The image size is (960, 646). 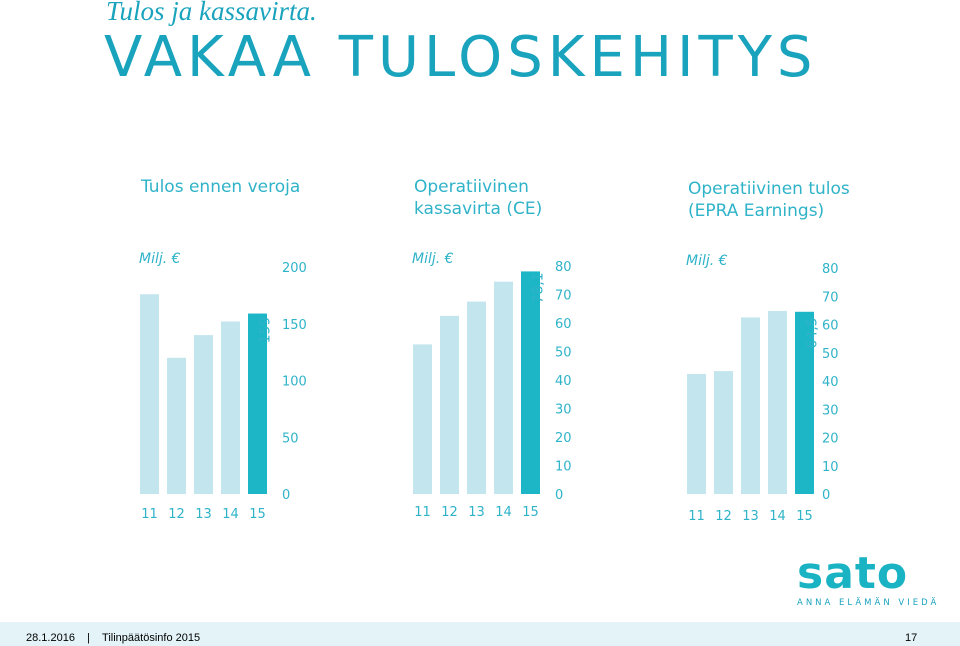 What do you see at coordinates (539, 287) in the screenshot?
I see `value-label: 78,1` at bounding box center [539, 287].